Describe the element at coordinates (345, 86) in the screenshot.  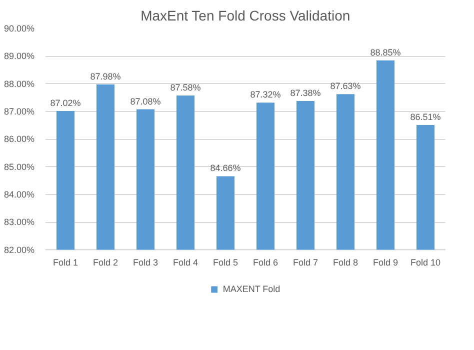
I see `data-label: 87.63%` at that location.